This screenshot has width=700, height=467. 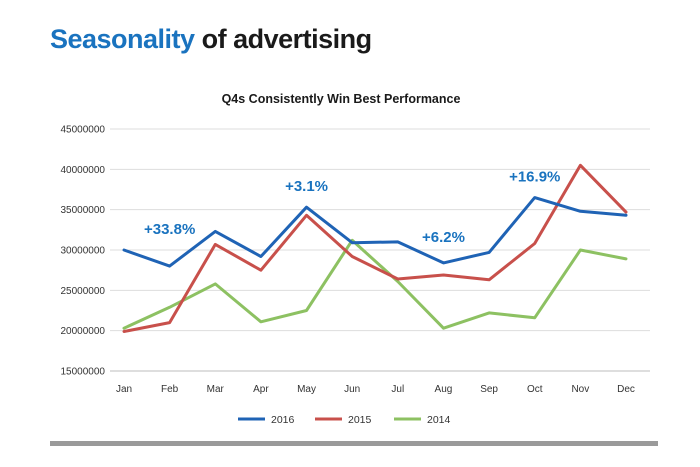 What do you see at coordinates (83, 130) in the screenshot?
I see `y-tick-label: 45000000` at bounding box center [83, 130].